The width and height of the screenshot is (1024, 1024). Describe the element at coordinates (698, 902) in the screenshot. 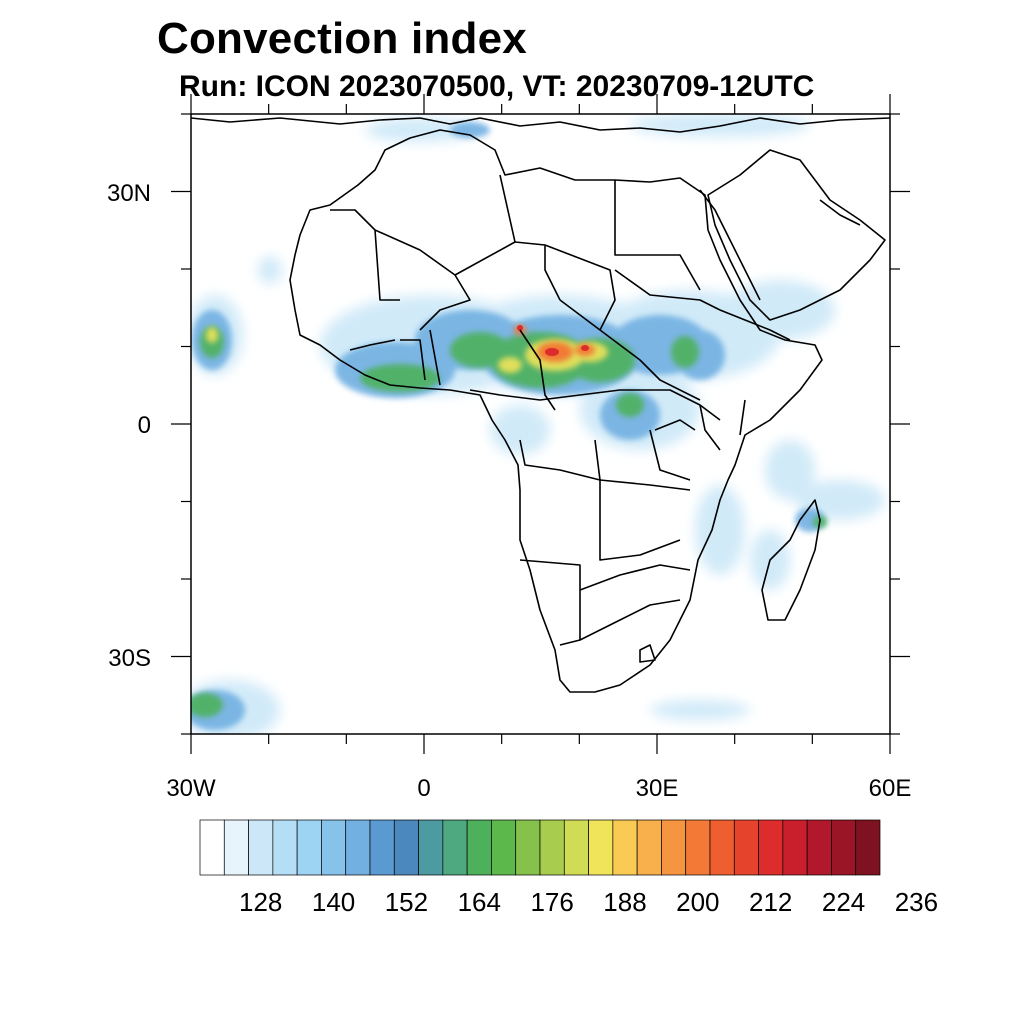

I see `colorbar-label: 200` at that location.